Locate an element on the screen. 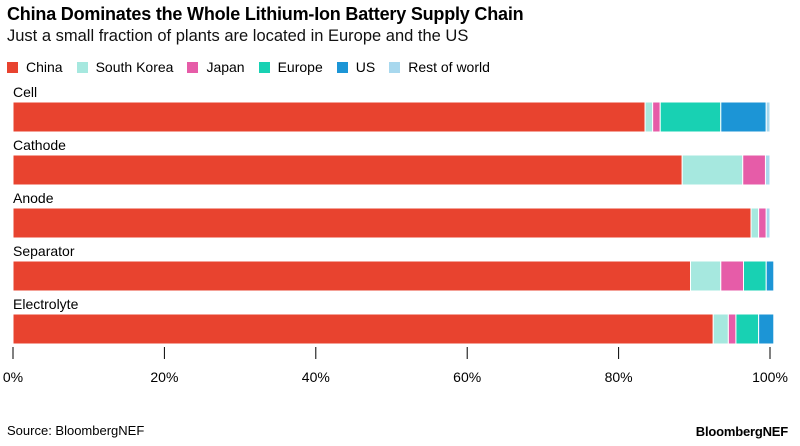 This screenshot has height=446, width=800. bar-segment-electrolyte-south-korea is located at coordinates (720, 329).